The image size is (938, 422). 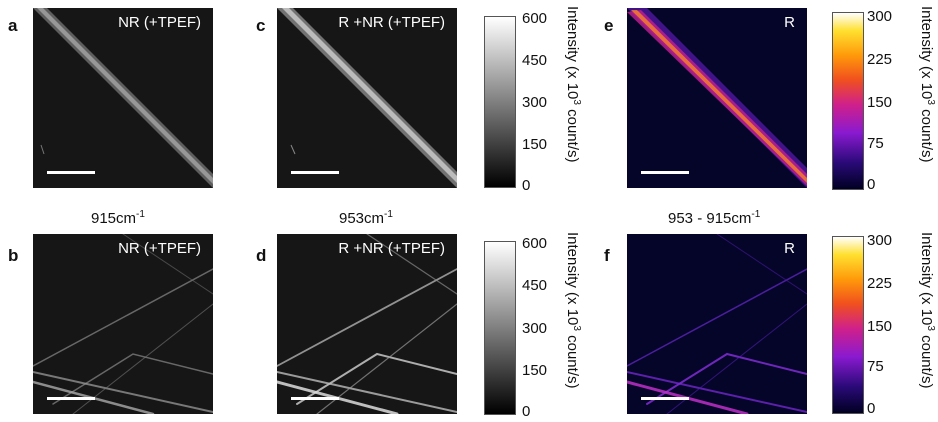 I want to click on wavenumber-label: 953cm-1, so click(x=366, y=218).